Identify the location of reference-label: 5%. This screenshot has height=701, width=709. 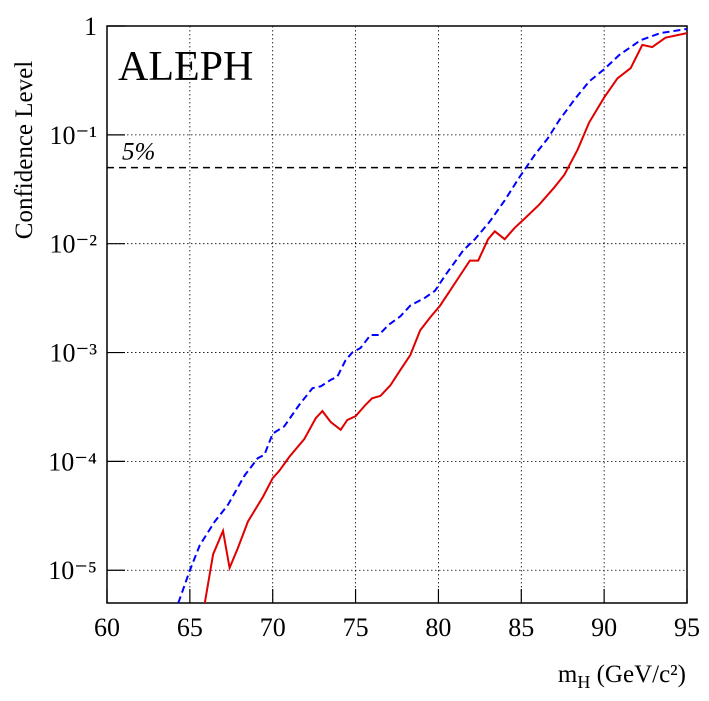
(138, 152).